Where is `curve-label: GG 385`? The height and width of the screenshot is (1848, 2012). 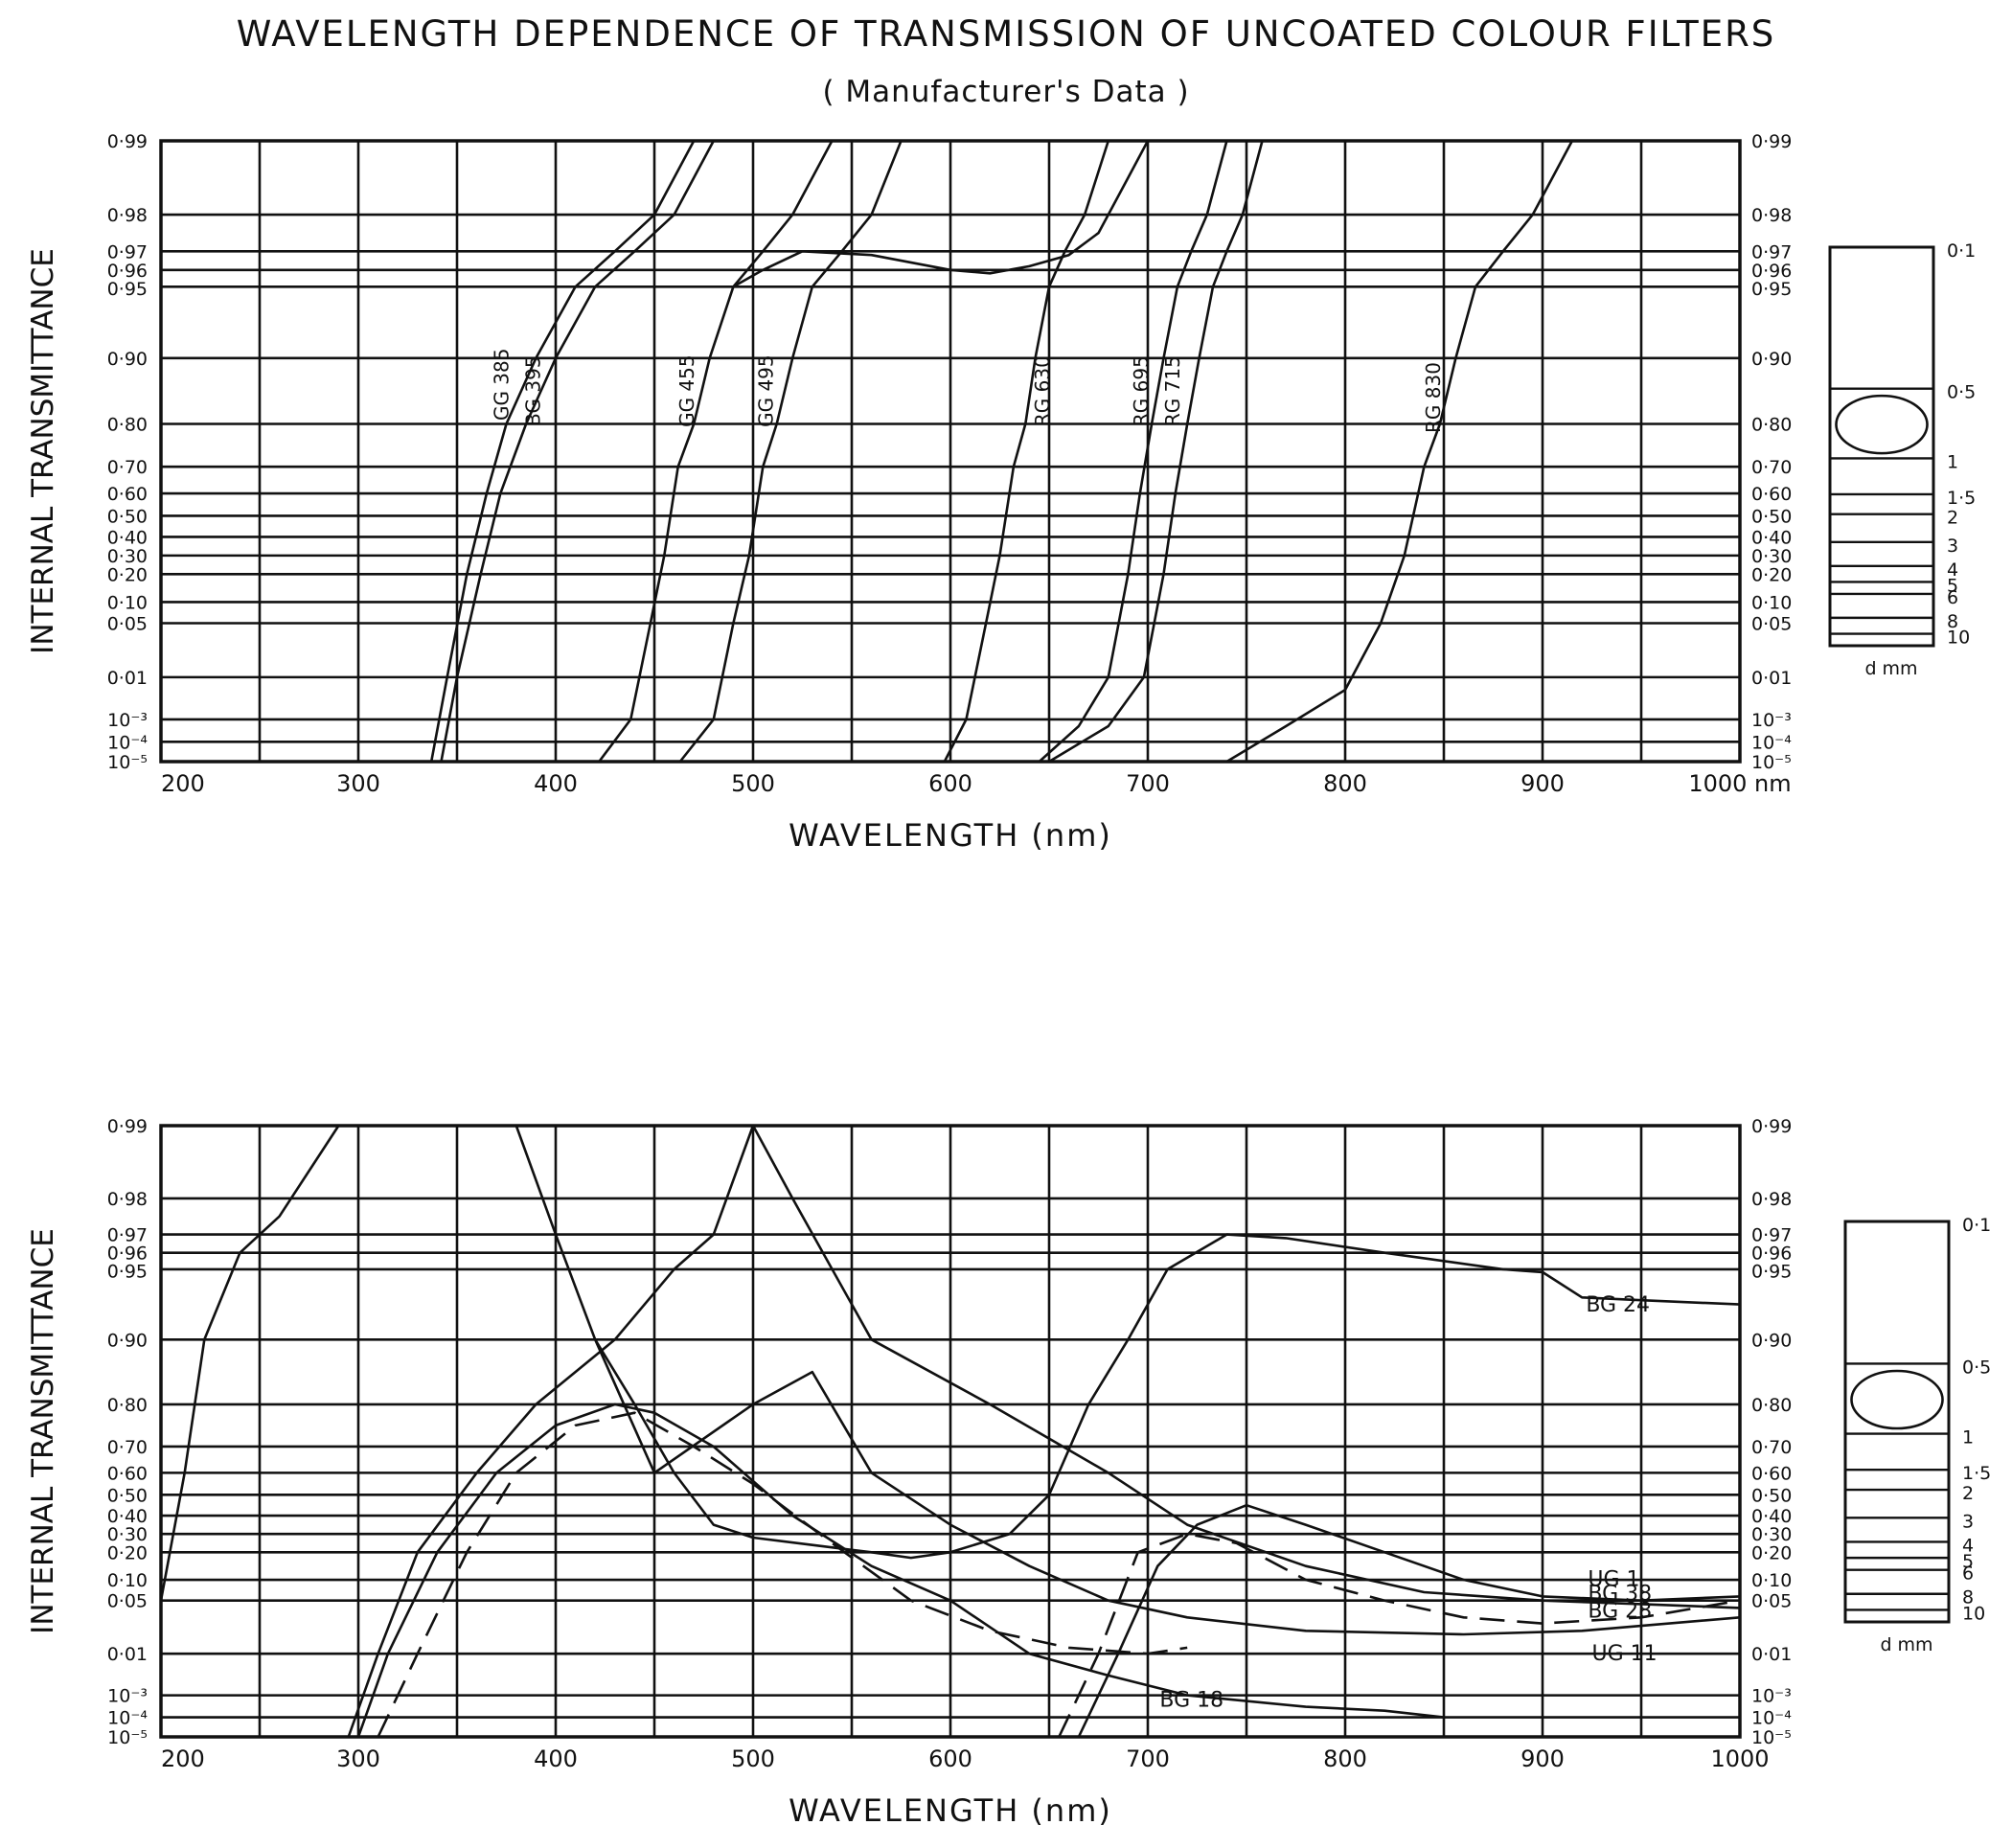
curve-label: GG 385 is located at coordinates (502, 385).